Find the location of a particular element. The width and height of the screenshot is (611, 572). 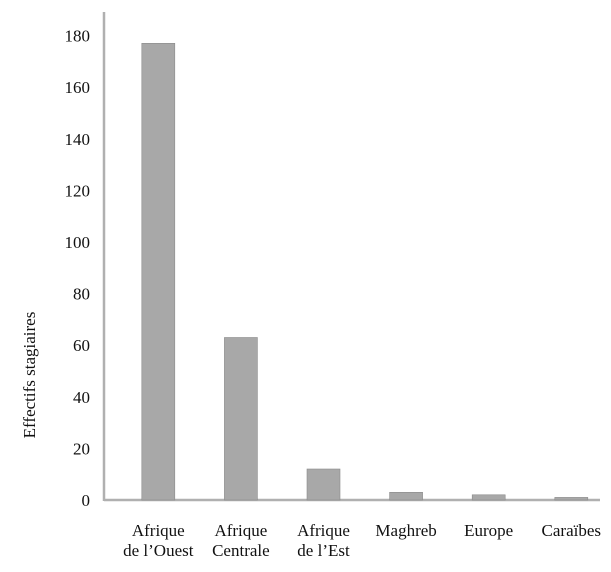

x-category-label: Caraïbes is located at coordinates (571, 530).